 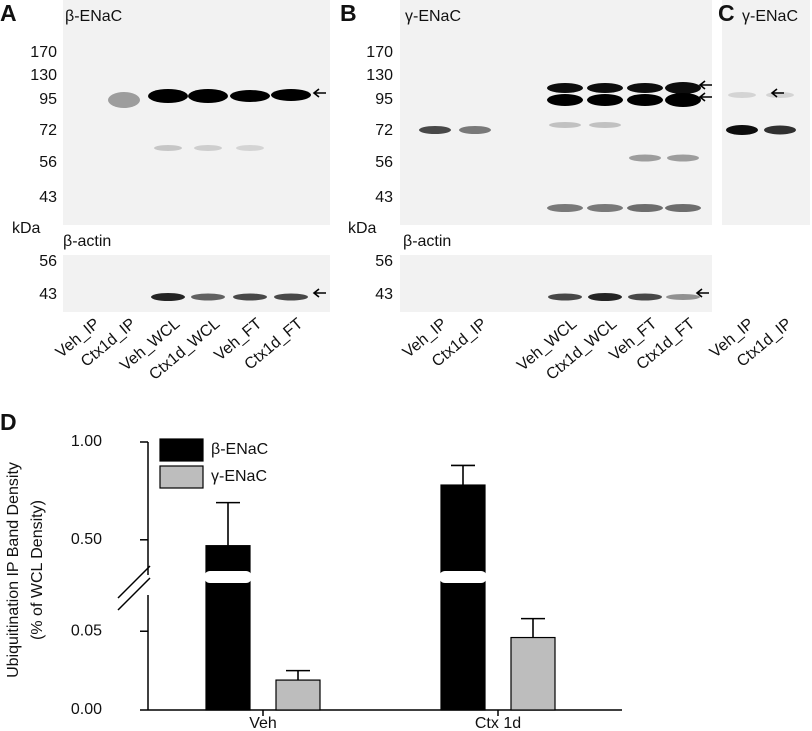 I want to click on y-axis-label: (% of WCL Density), so click(x=37, y=570).